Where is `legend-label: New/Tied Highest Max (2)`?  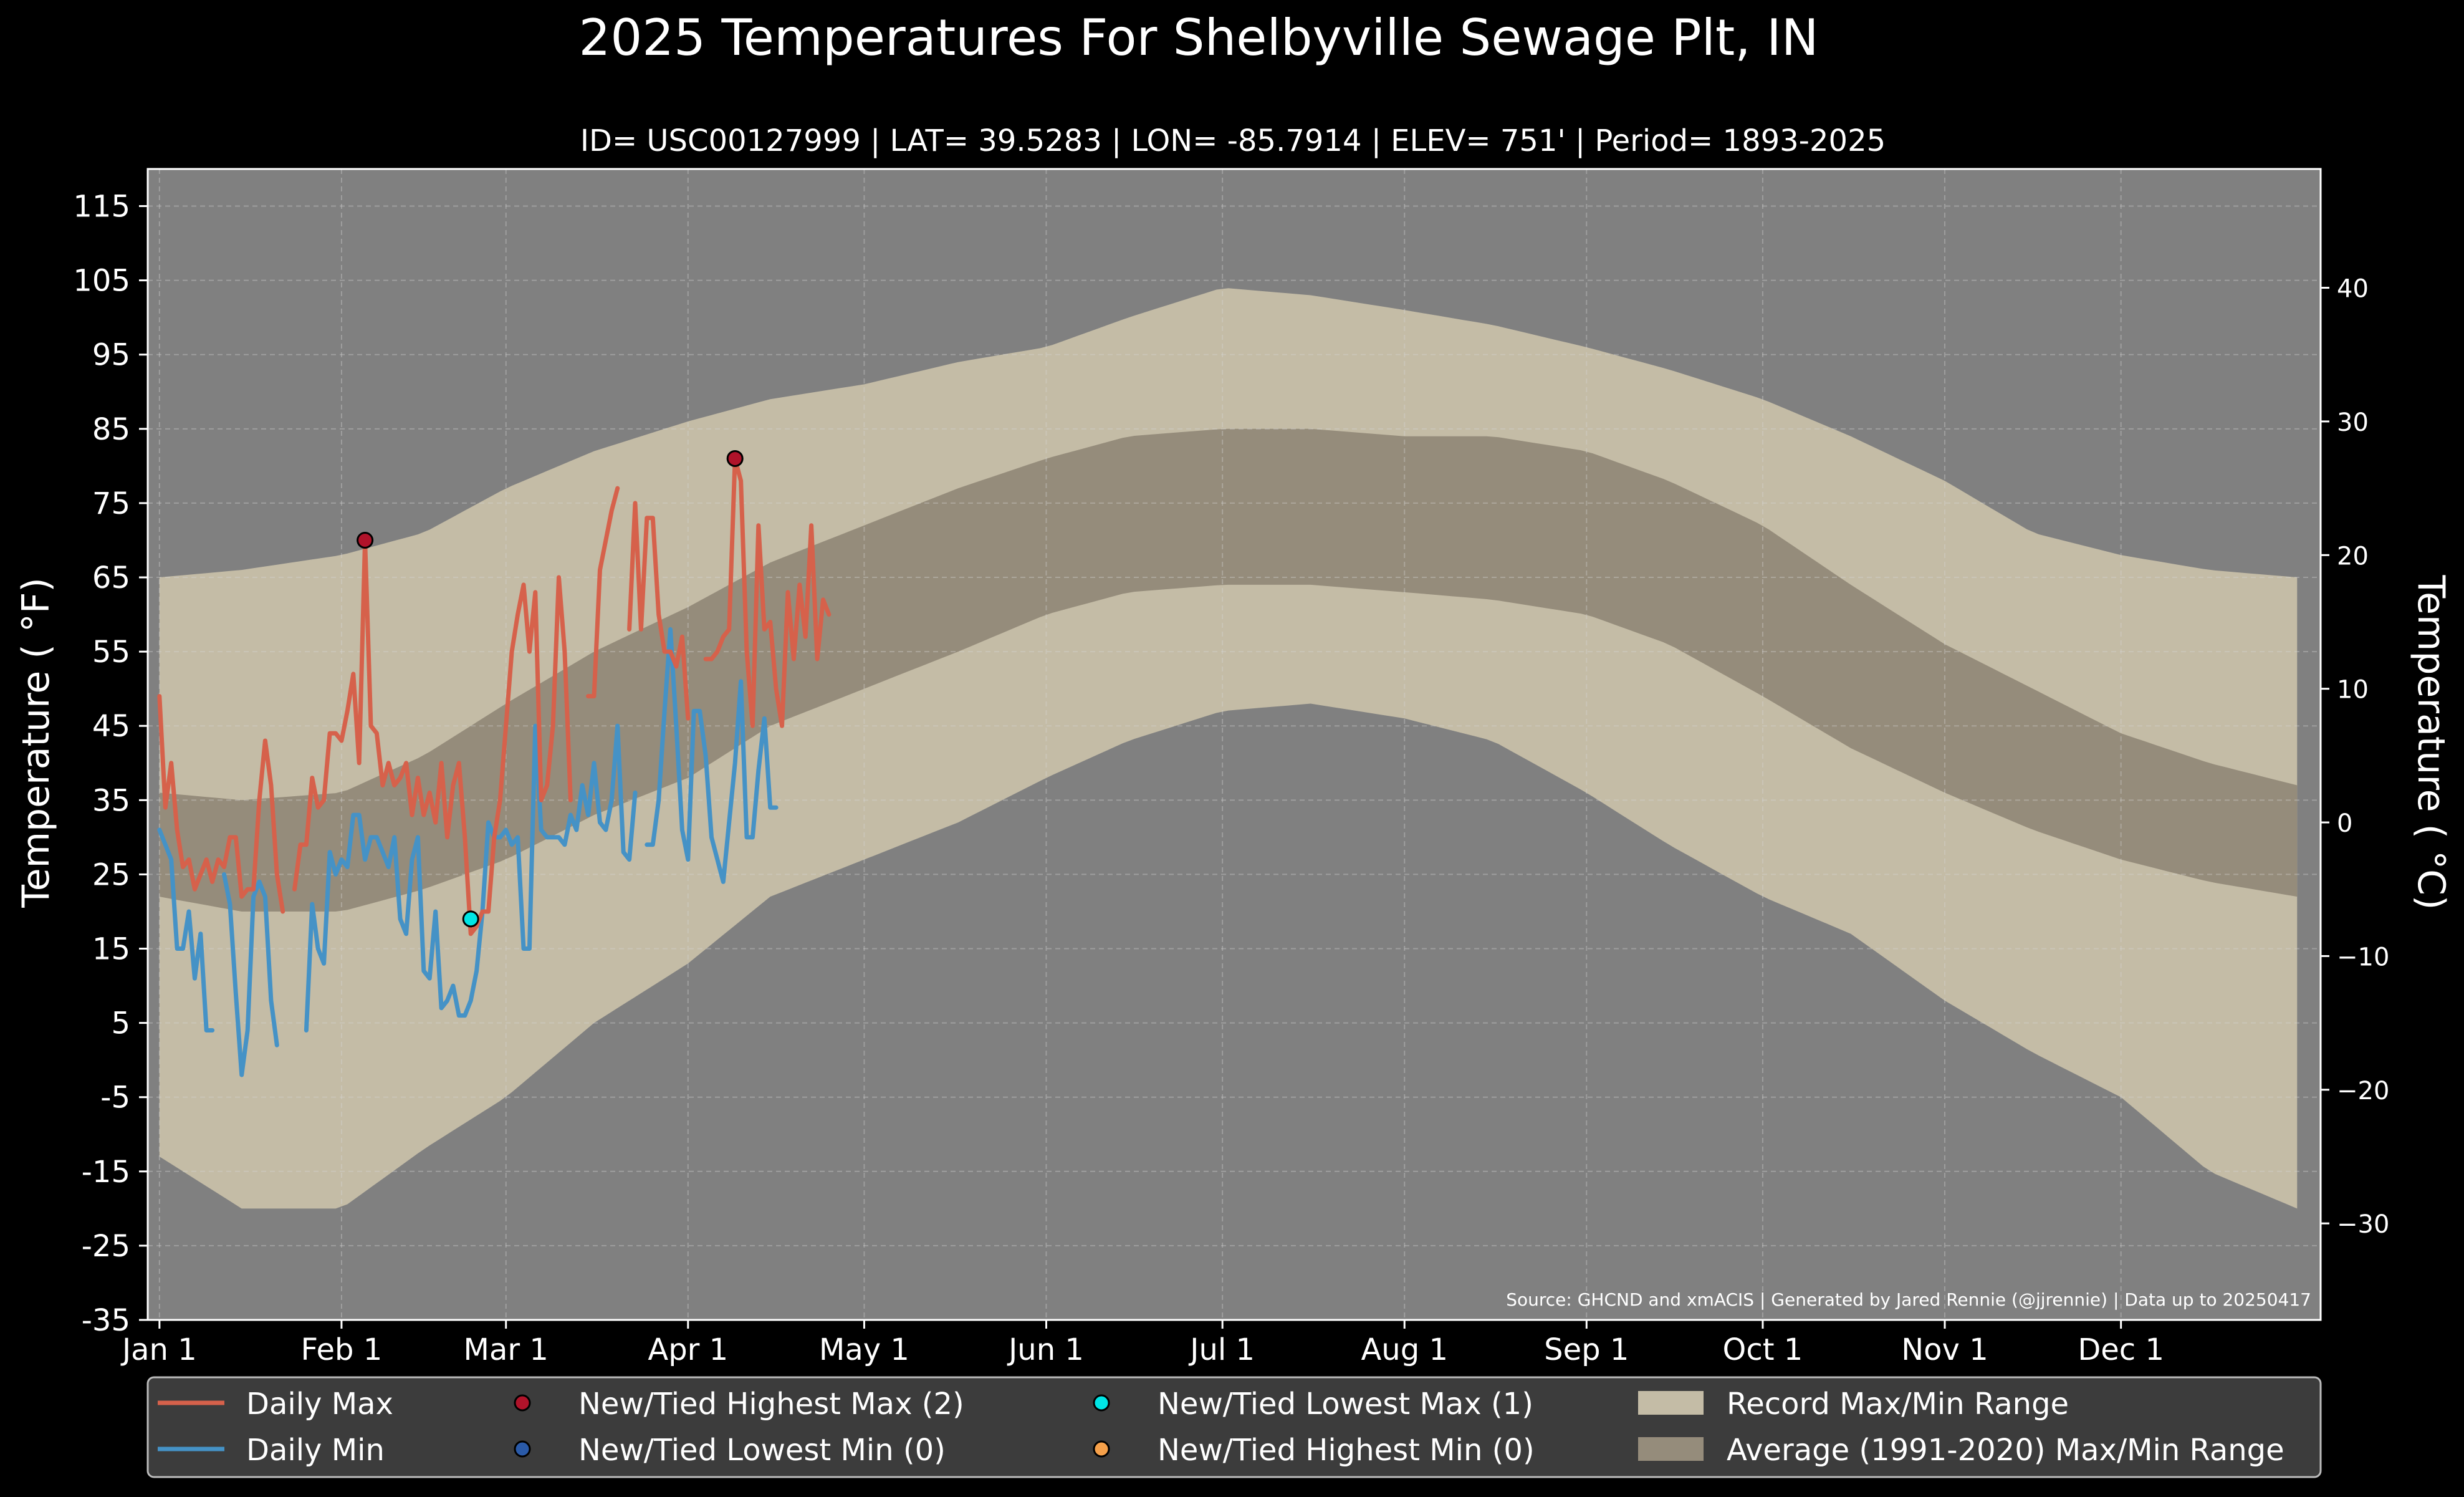 legend-label: New/Tied Highest Max (2) is located at coordinates (771, 1404).